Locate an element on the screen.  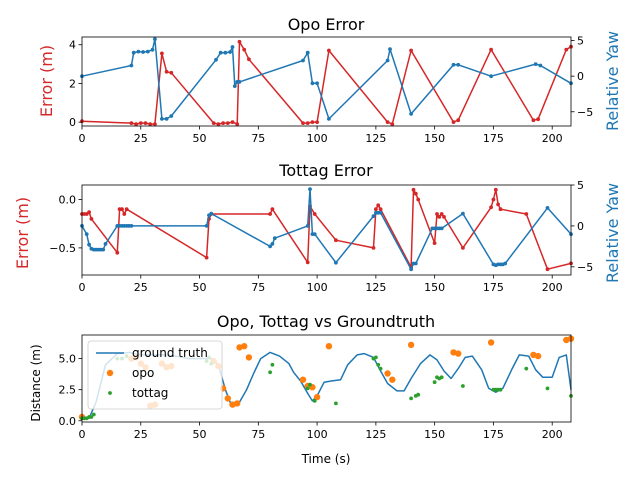
x-tick-label: 0 is located at coordinates (82, 138).